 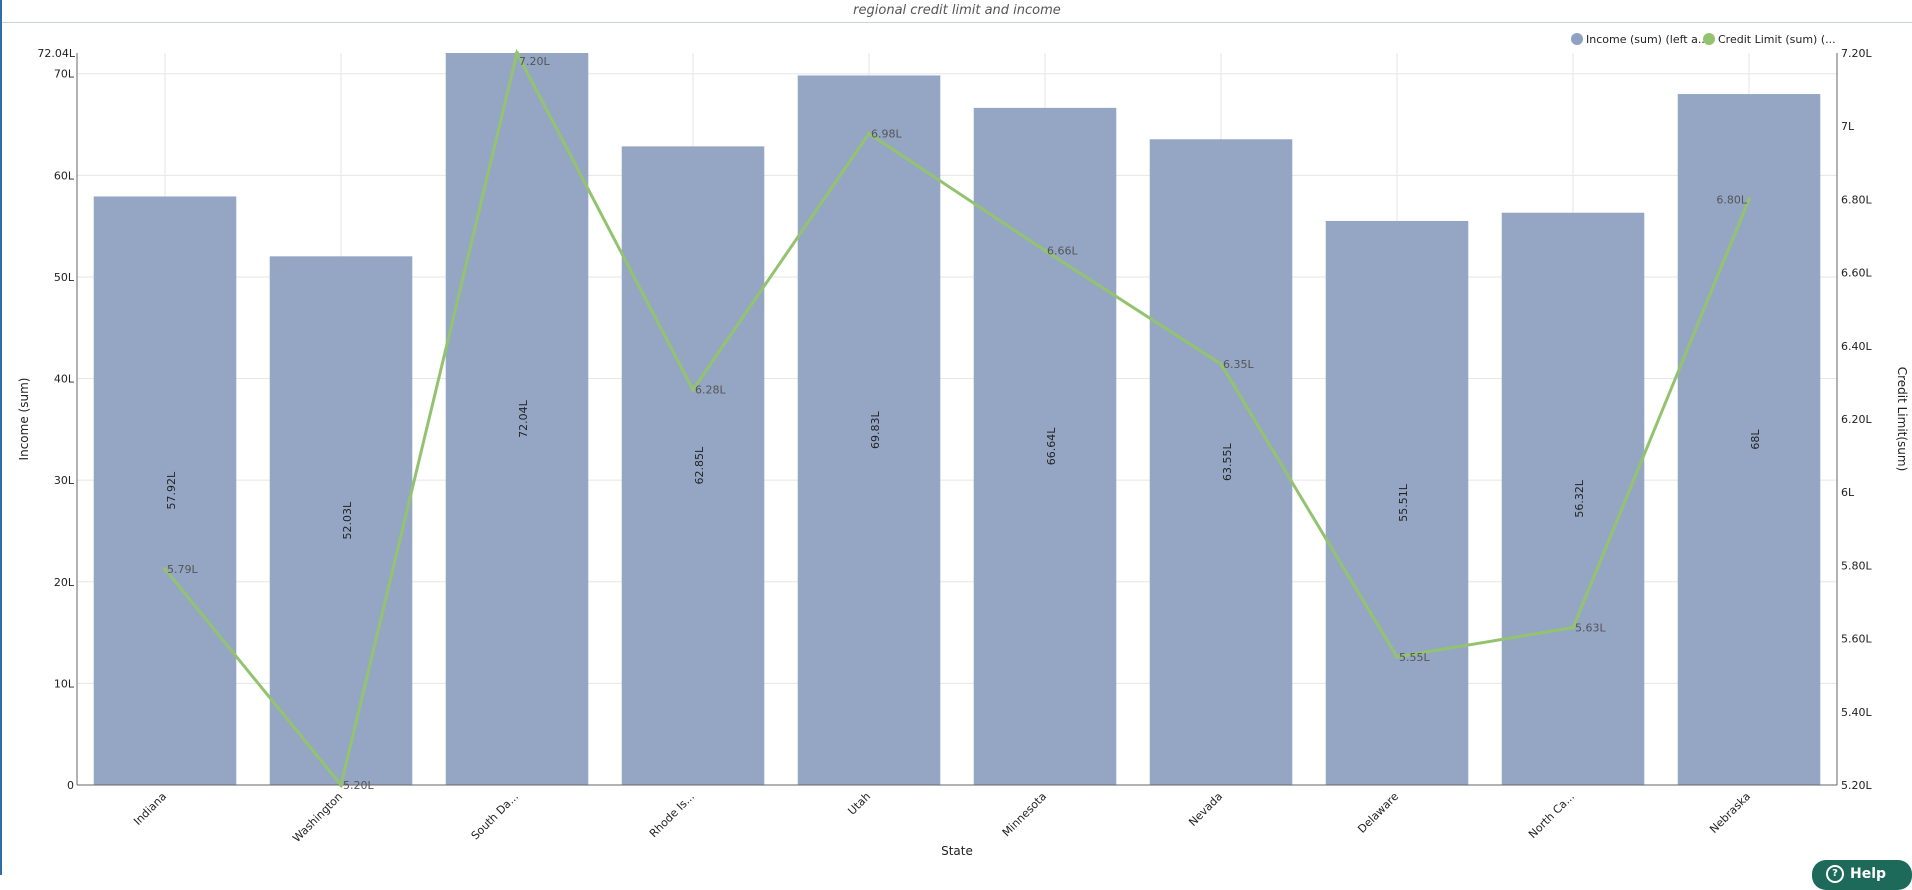 I want to click on y-tick-label-left: 0, so click(x=70, y=785).